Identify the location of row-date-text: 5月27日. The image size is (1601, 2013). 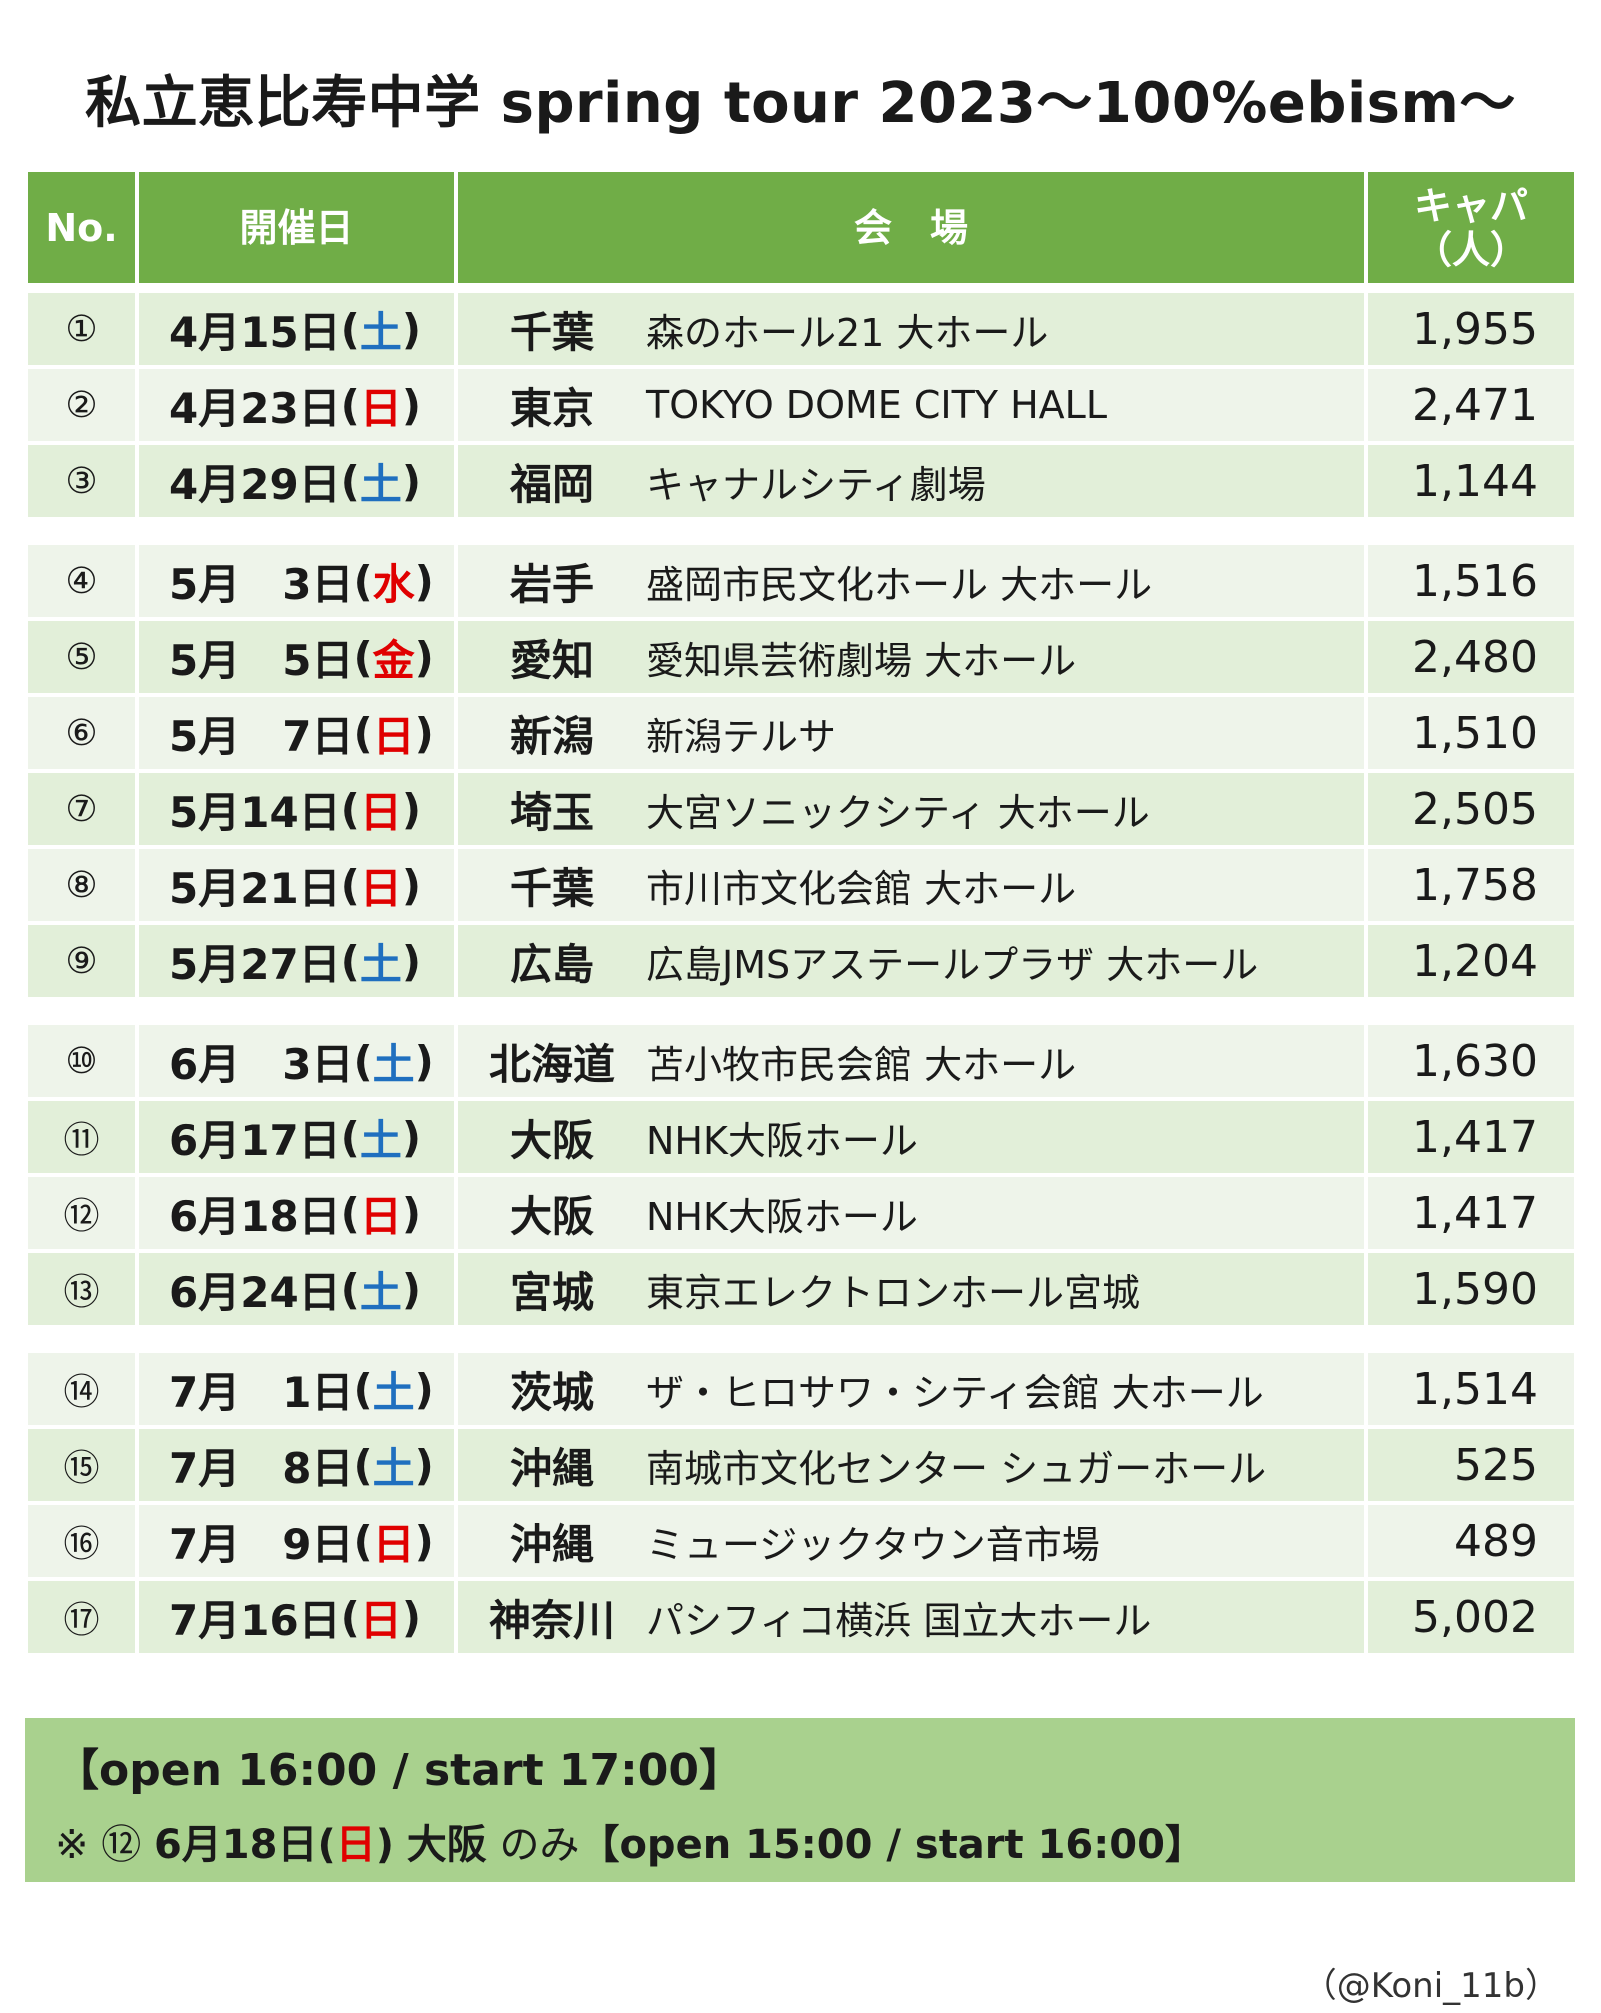
(255, 964).